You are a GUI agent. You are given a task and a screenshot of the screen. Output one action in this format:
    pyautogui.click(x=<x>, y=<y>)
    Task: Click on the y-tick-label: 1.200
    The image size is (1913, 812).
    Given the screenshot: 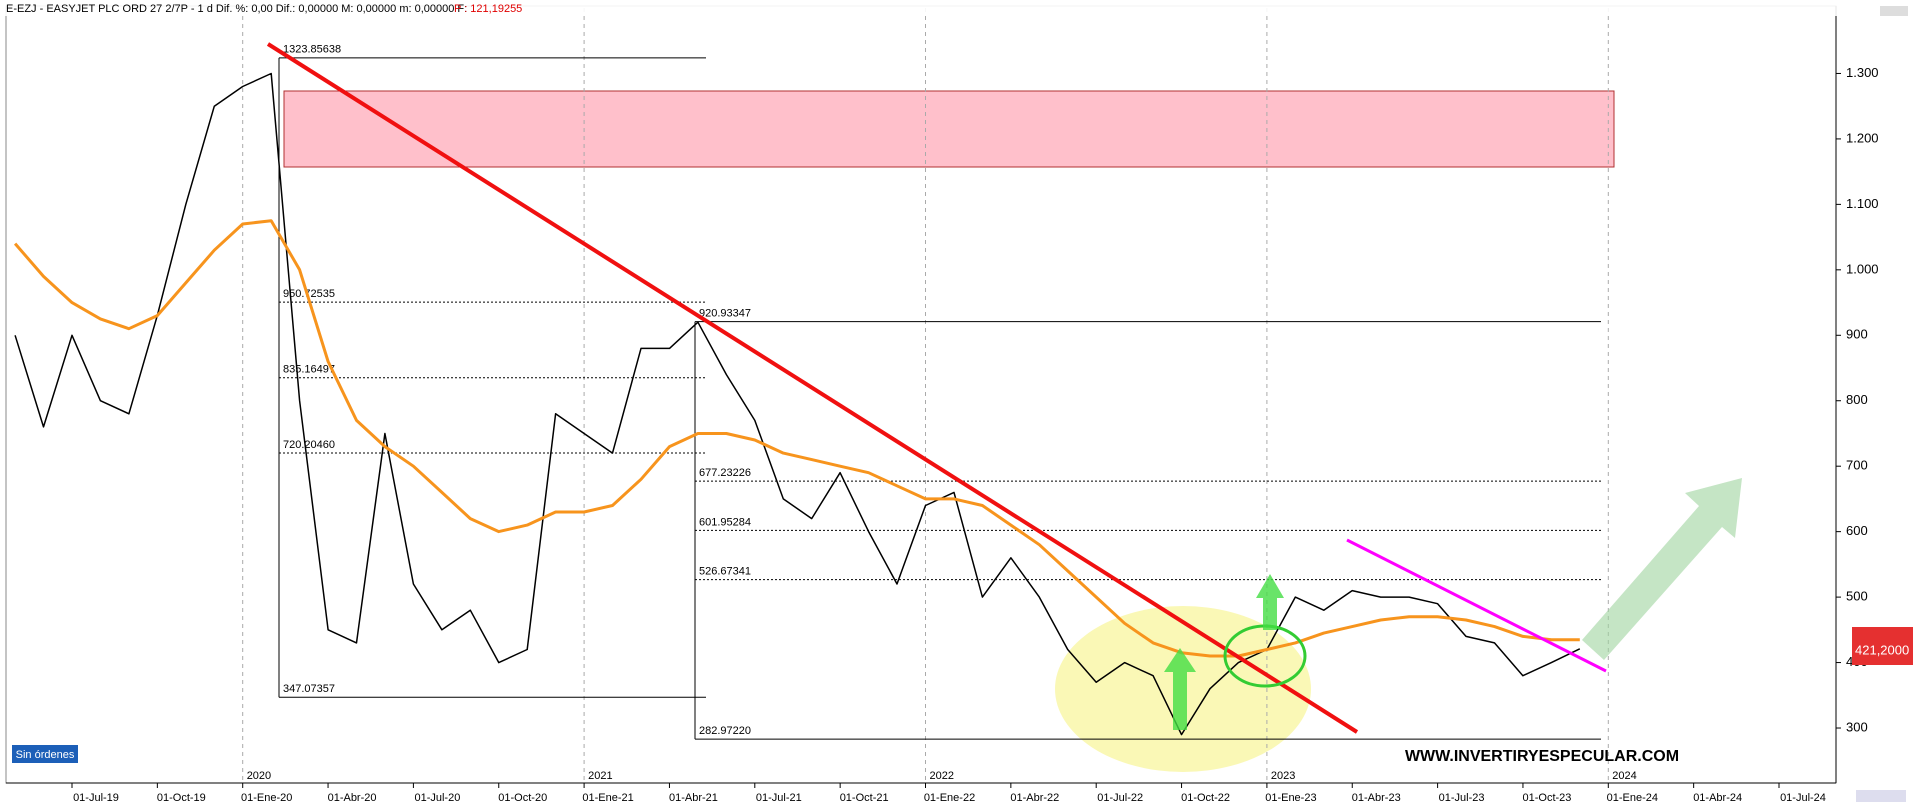 What is the action you would take?
    pyautogui.click(x=1862, y=137)
    